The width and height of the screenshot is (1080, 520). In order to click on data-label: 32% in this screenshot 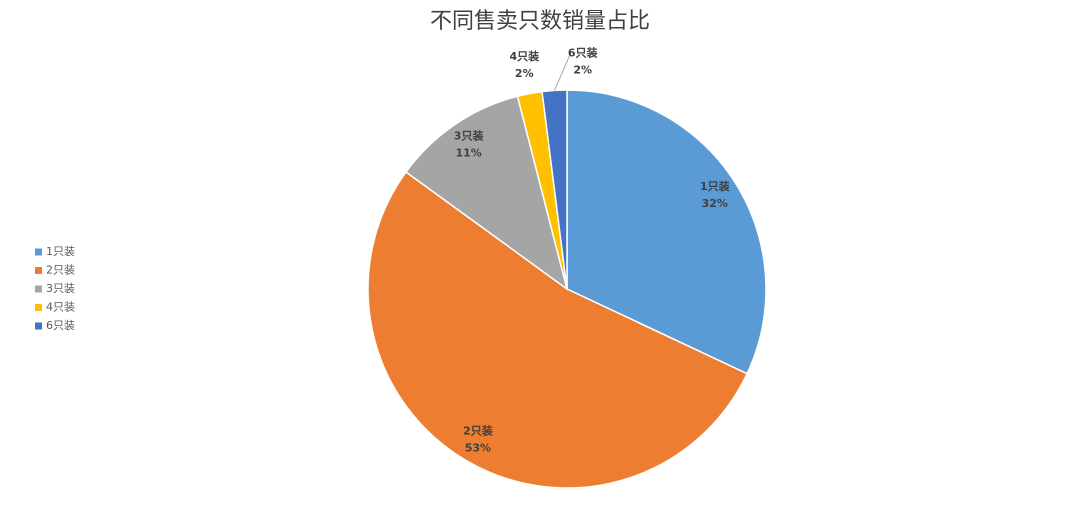, I will do `click(715, 203)`.